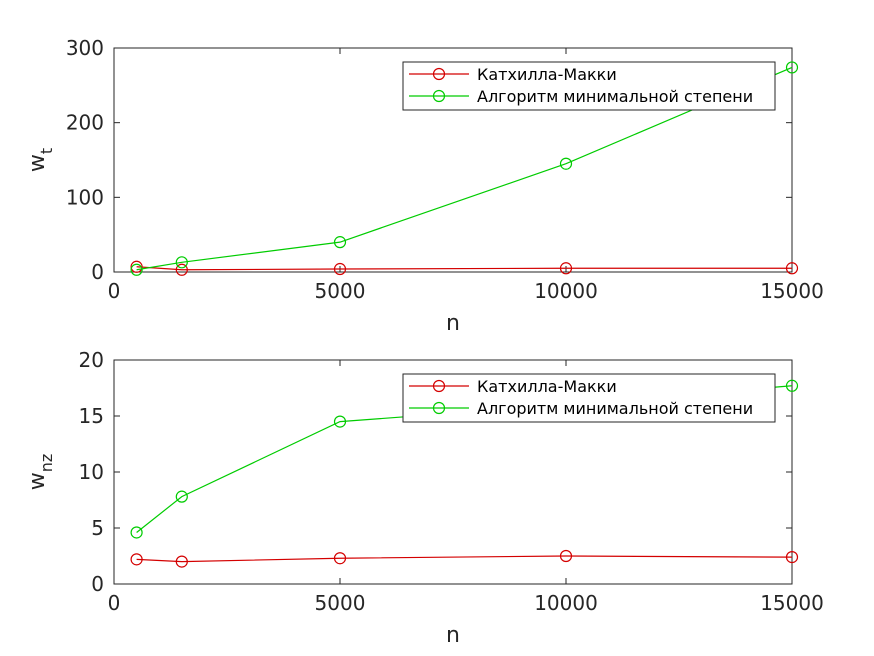 The width and height of the screenshot is (874, 656). Describe the element at coordinates (85, 48) in the screenshot. I see `y-tick-label: 300` at that location.